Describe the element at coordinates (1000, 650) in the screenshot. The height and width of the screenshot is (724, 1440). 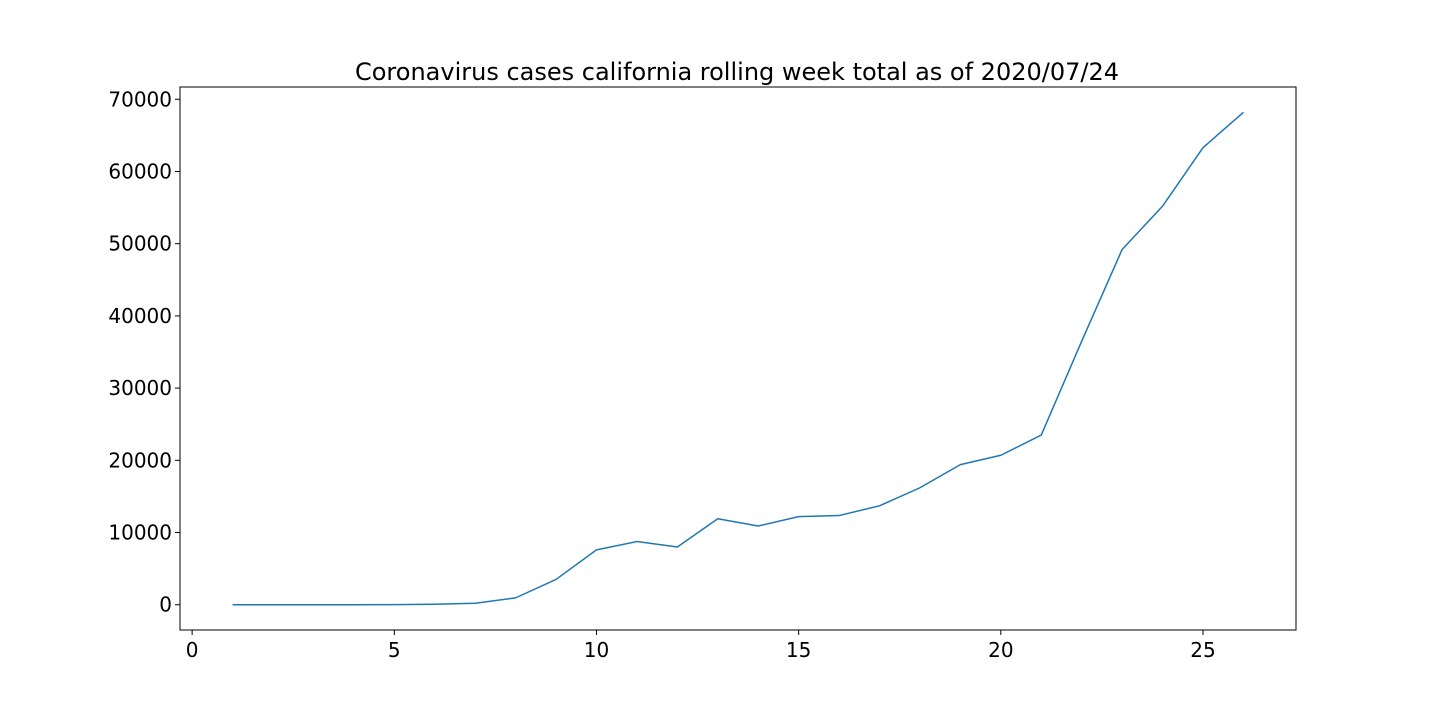
I see `x-tick-label: 20` at that location.